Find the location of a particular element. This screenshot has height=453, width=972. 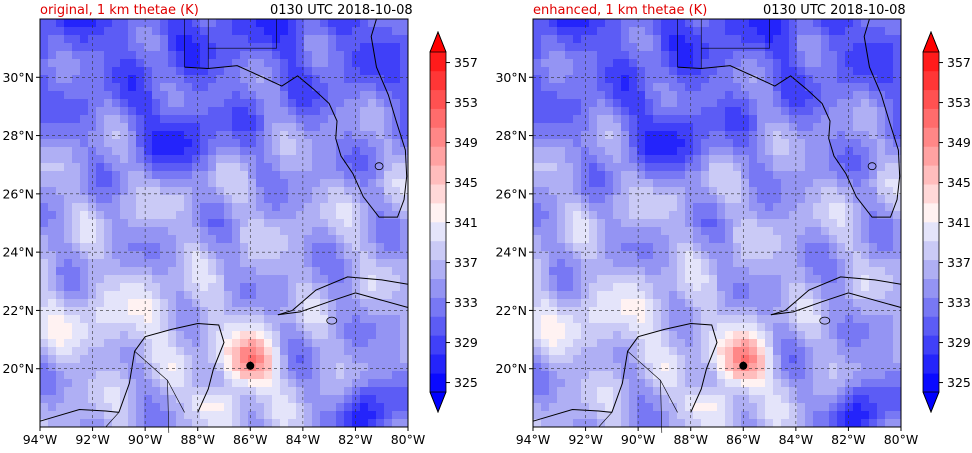

panel-title: original, 1 km thetae (K) is located at coordinates (119, 10).